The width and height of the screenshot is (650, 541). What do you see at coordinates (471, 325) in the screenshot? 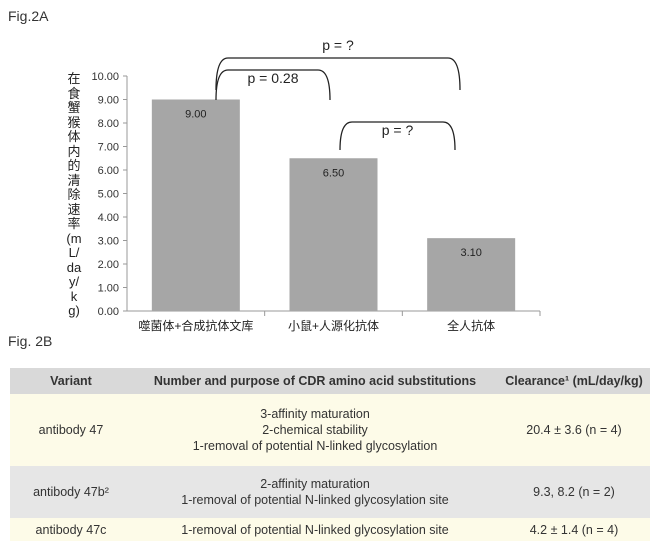
I see `category-label: 全人抗体` at bounding box center [471, 325].